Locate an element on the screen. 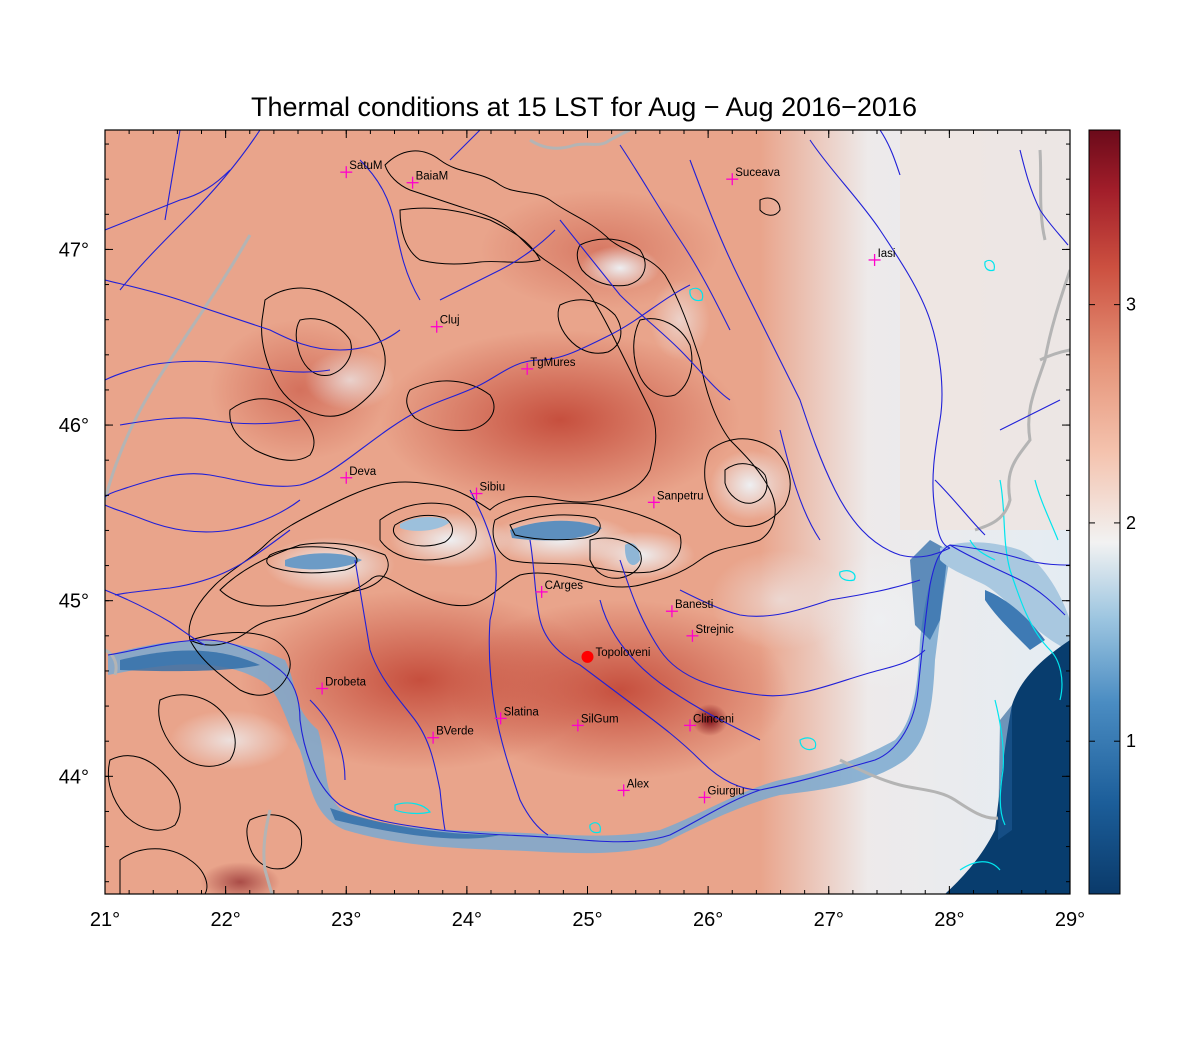 The image size is (1200, 1050). lon-tick-label: 29° is located at coordinates (1070, 920).